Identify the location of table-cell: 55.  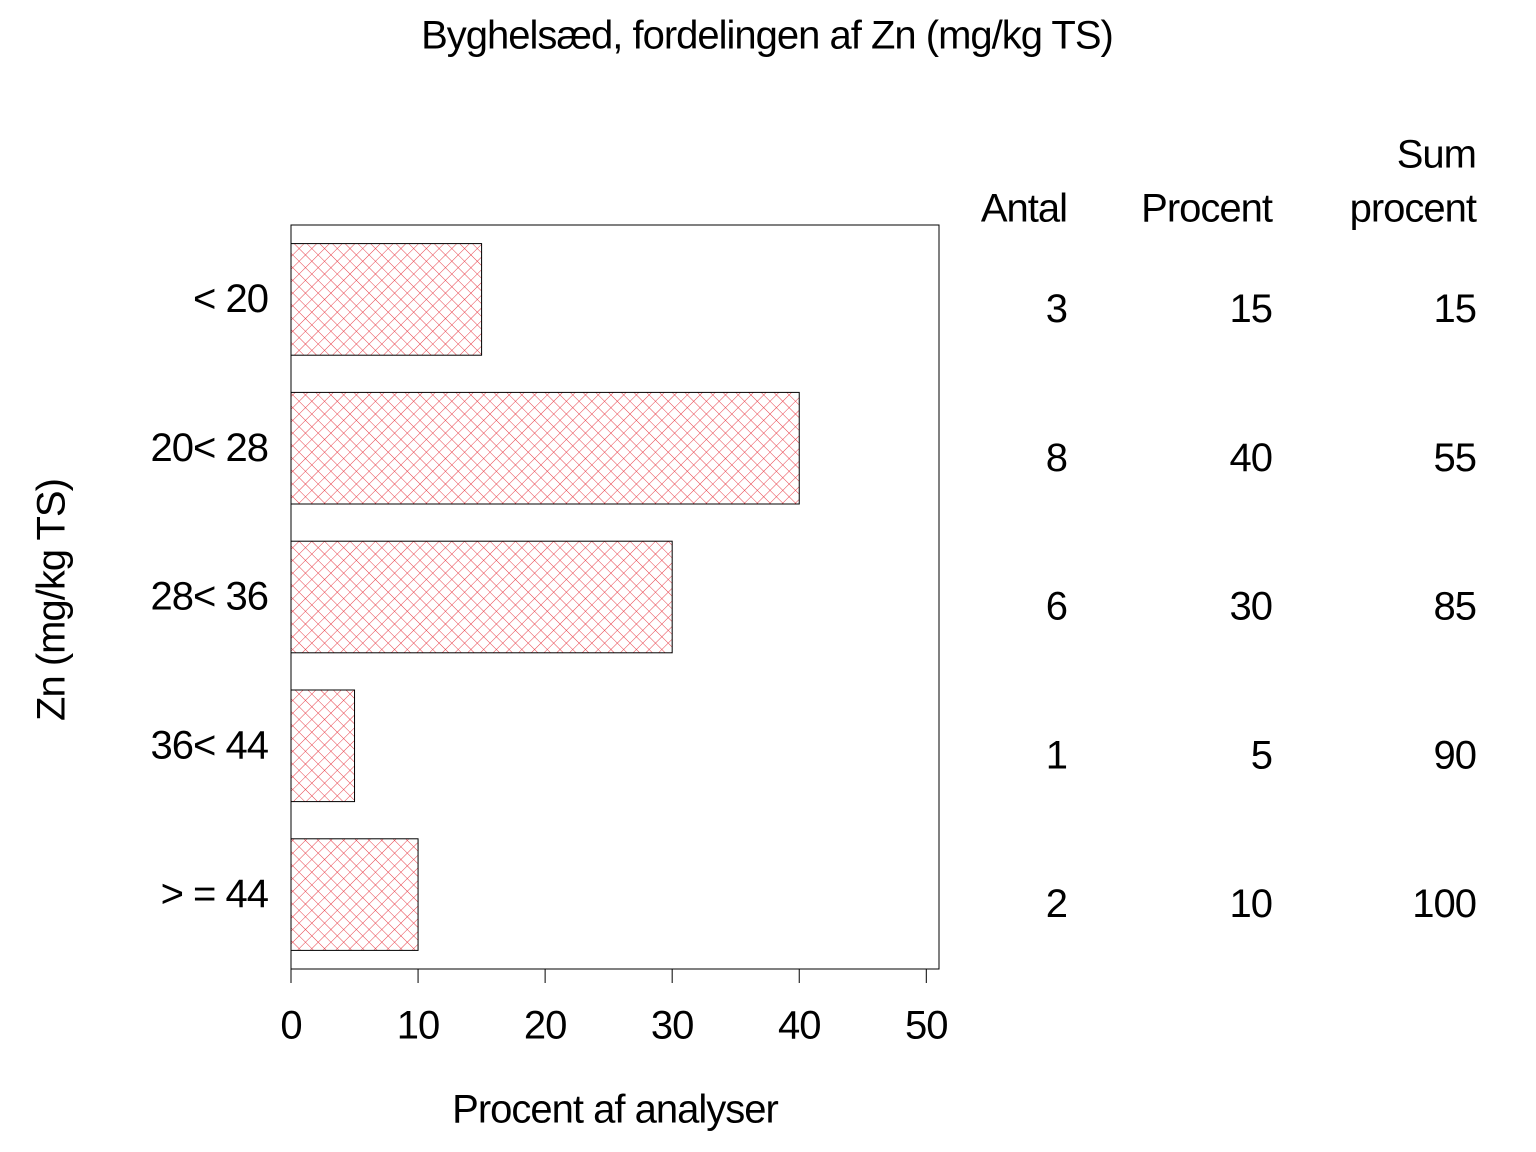
(1455, 458).